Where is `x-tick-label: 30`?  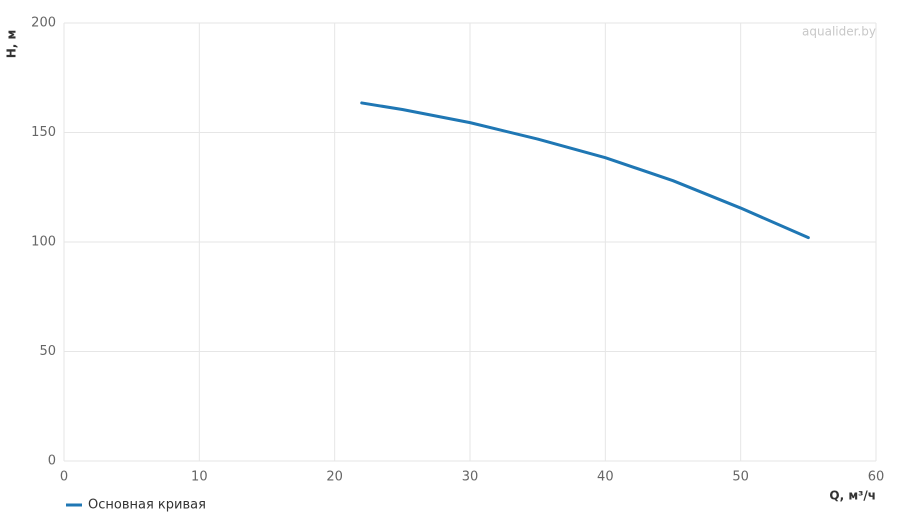 x-tick-label: 30 is located at coordinates (470, 477).